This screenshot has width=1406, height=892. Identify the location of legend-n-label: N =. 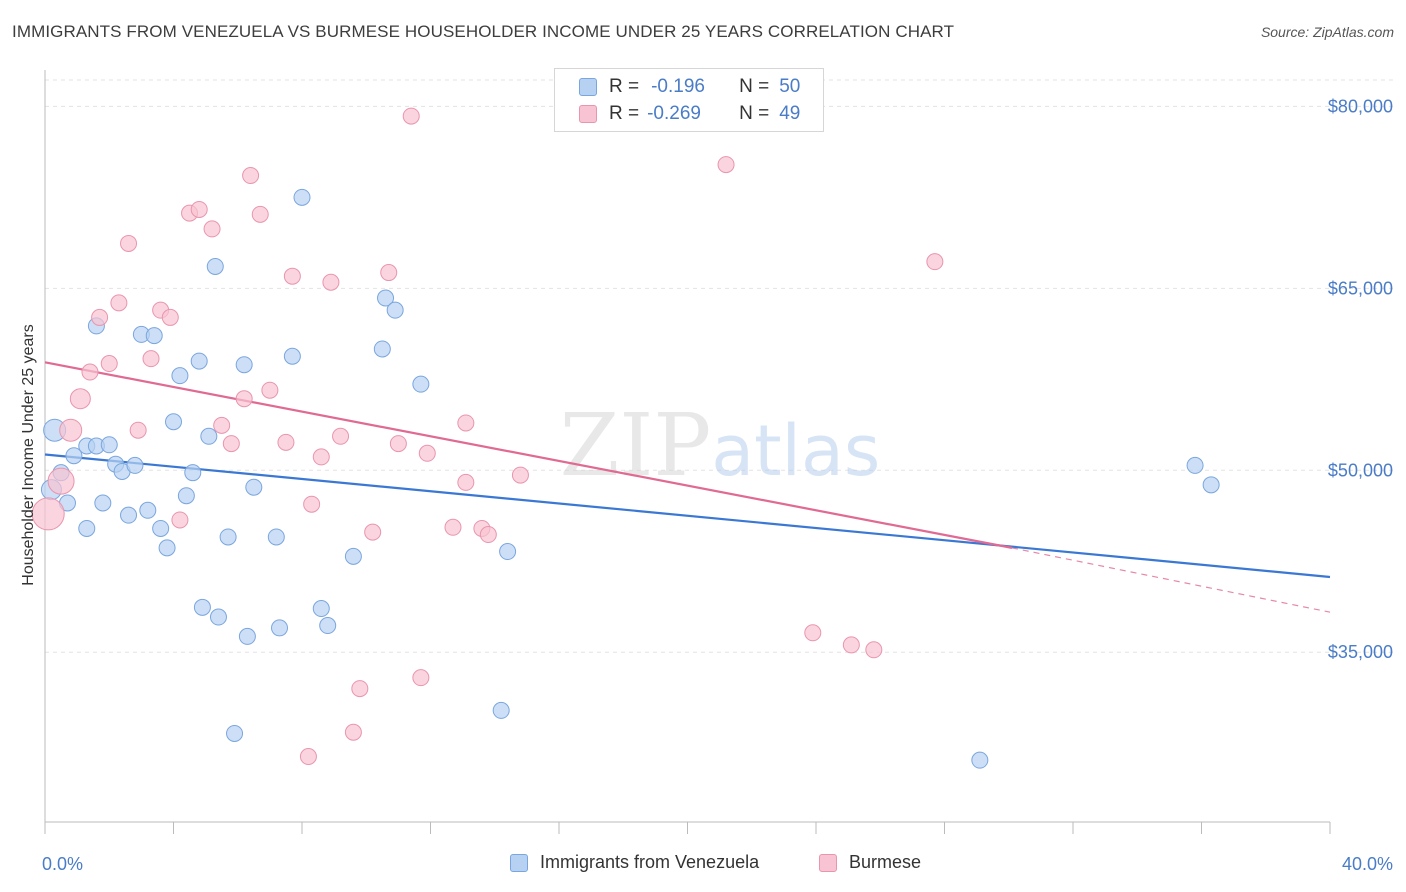
(754, 113).